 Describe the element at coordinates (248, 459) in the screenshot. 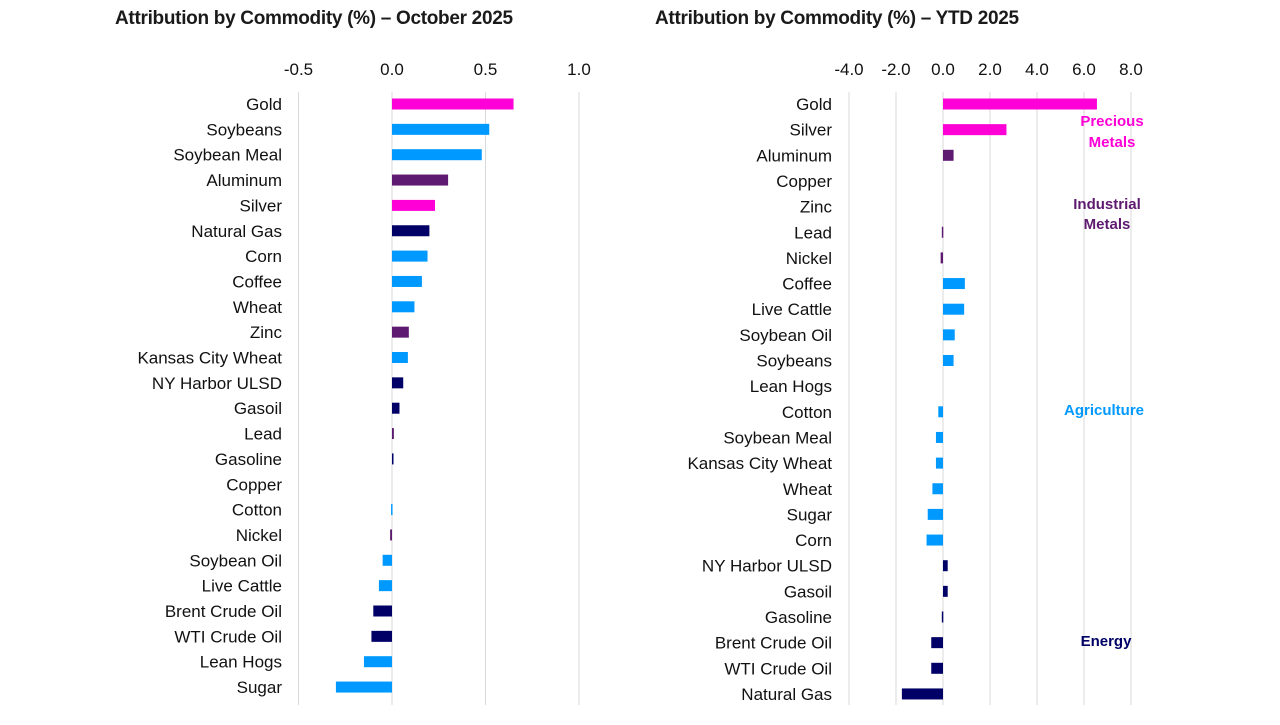

I see `category-label: Gasoline` at that location.